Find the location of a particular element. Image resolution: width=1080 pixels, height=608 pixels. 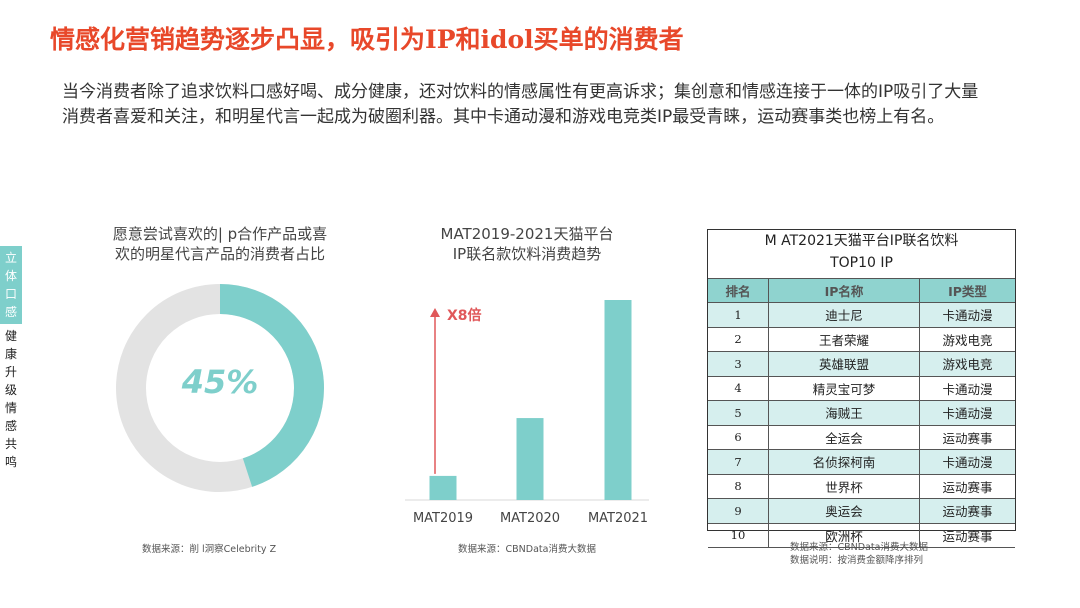

cell-rank: 1 is located at coordinates (738, 315).